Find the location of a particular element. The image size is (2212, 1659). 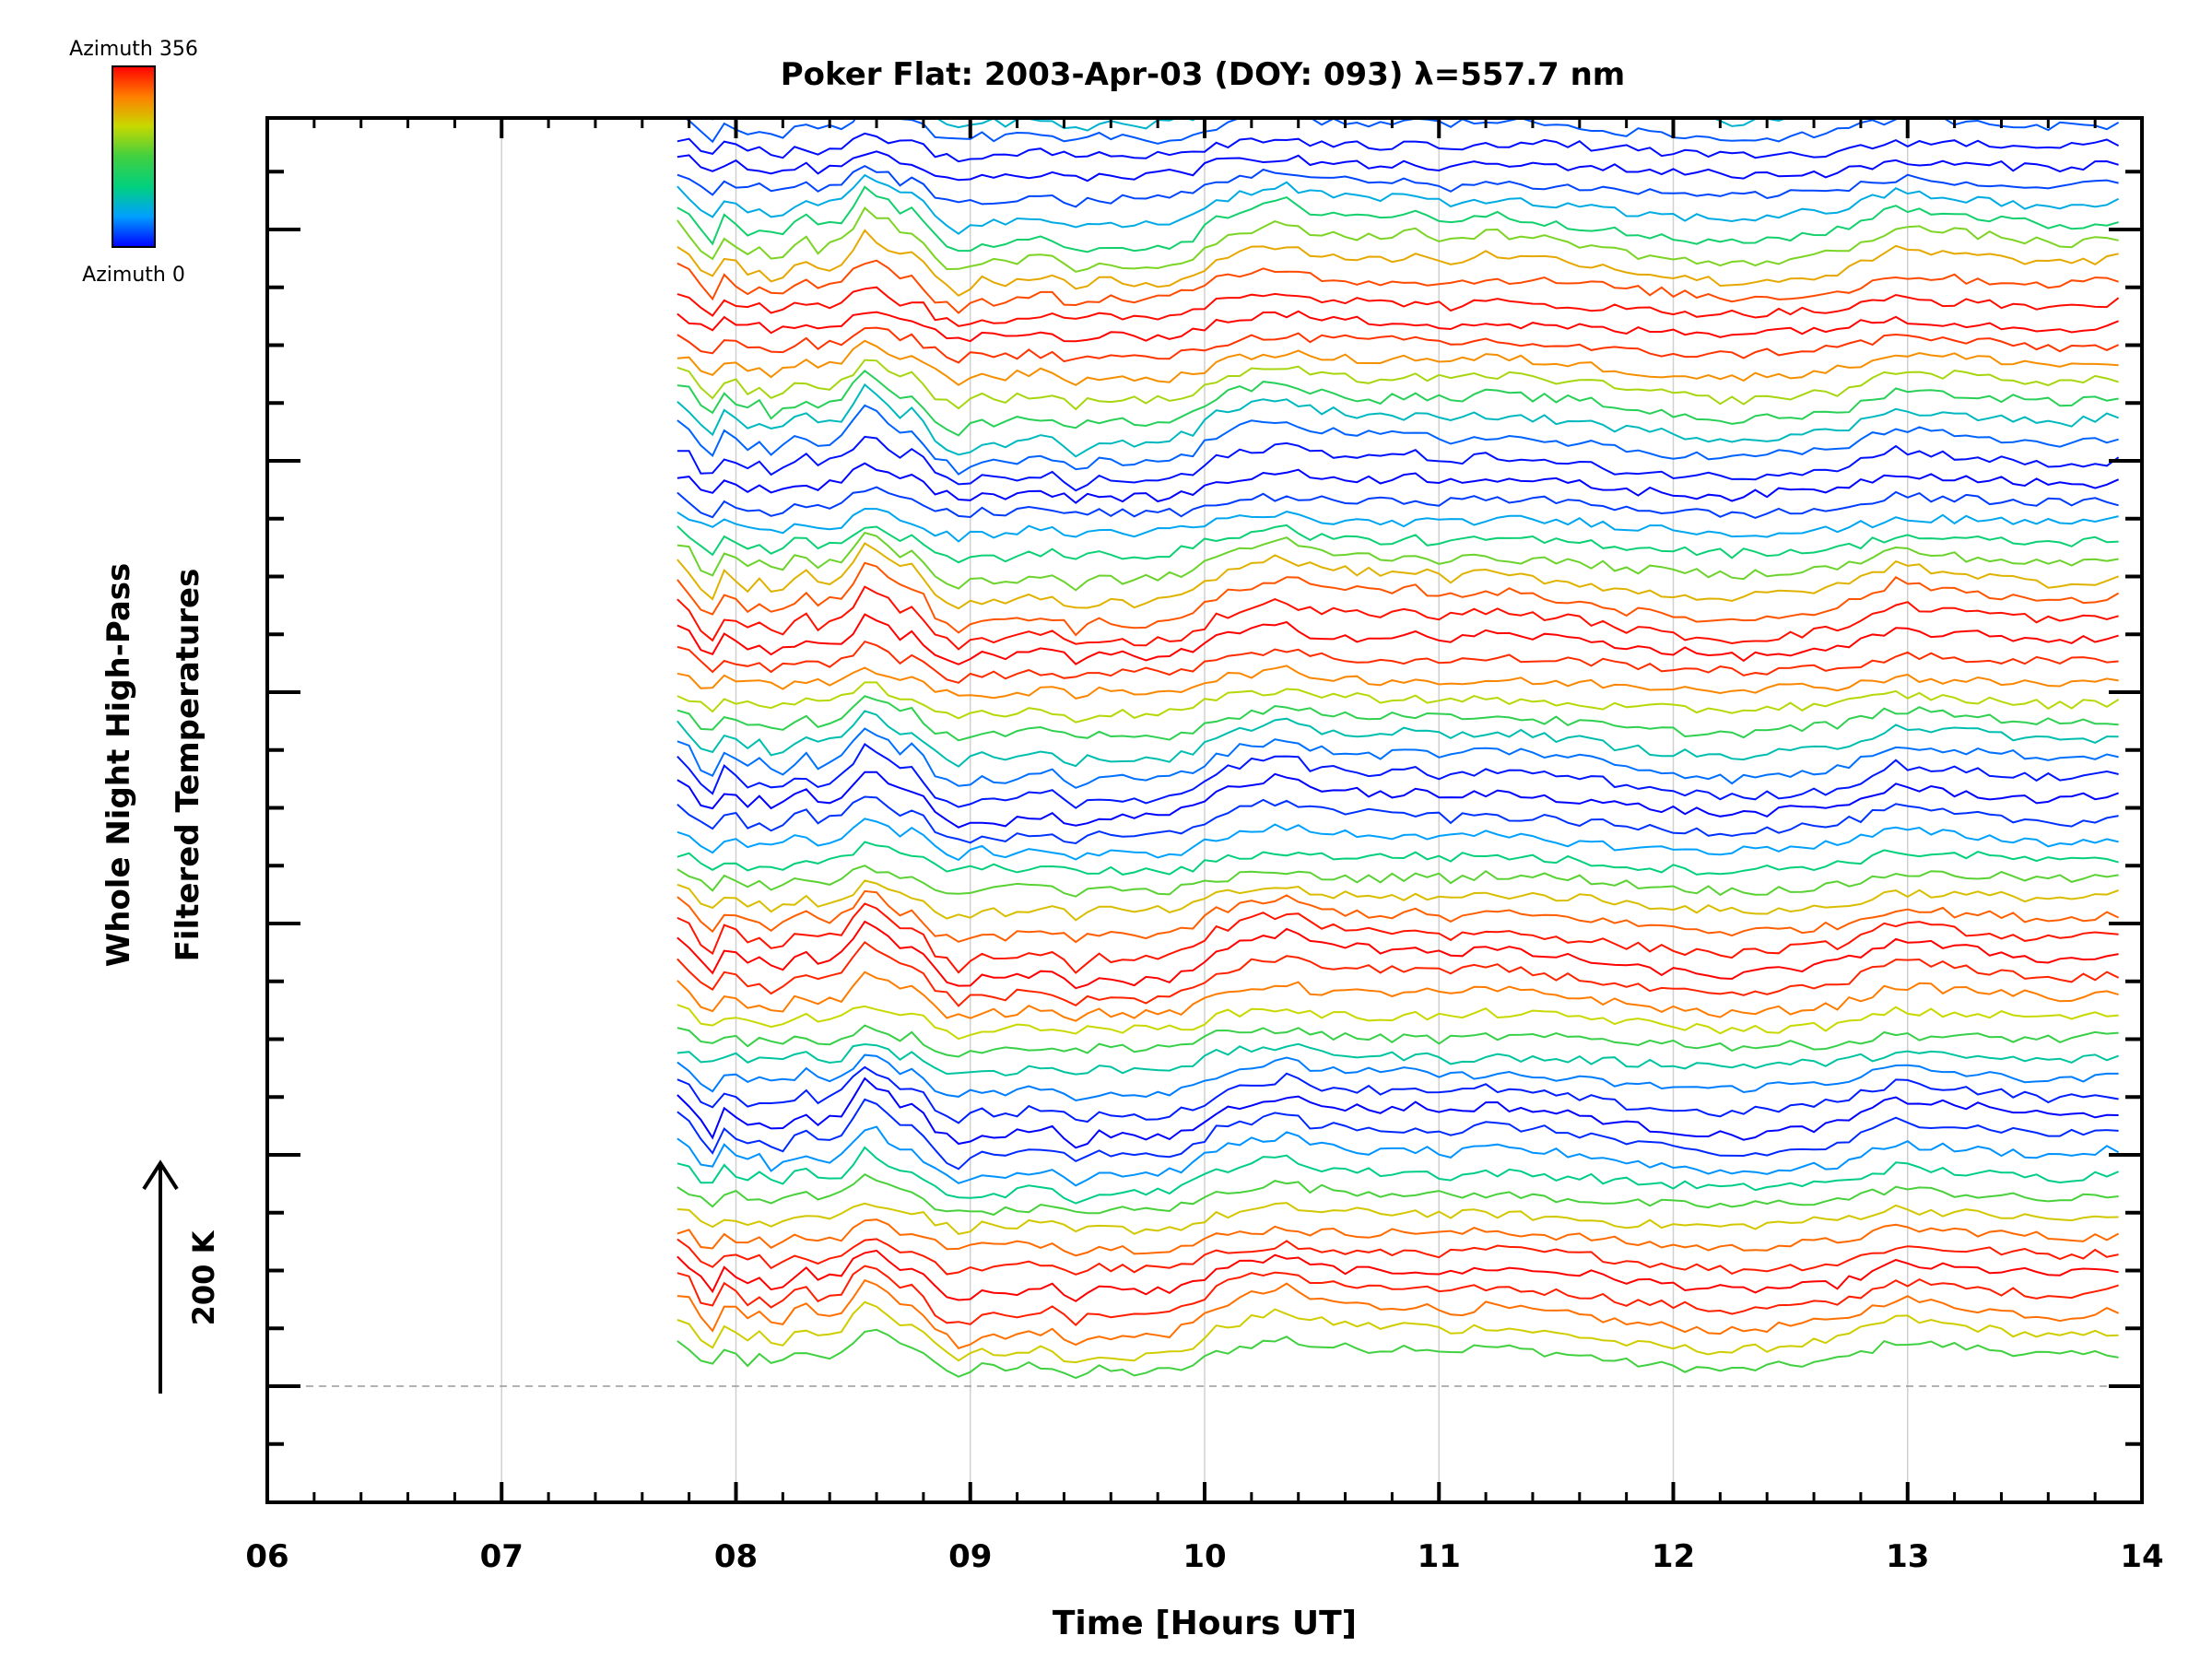

x-tick-label: 11 is located at coordinates (1439, 1556).